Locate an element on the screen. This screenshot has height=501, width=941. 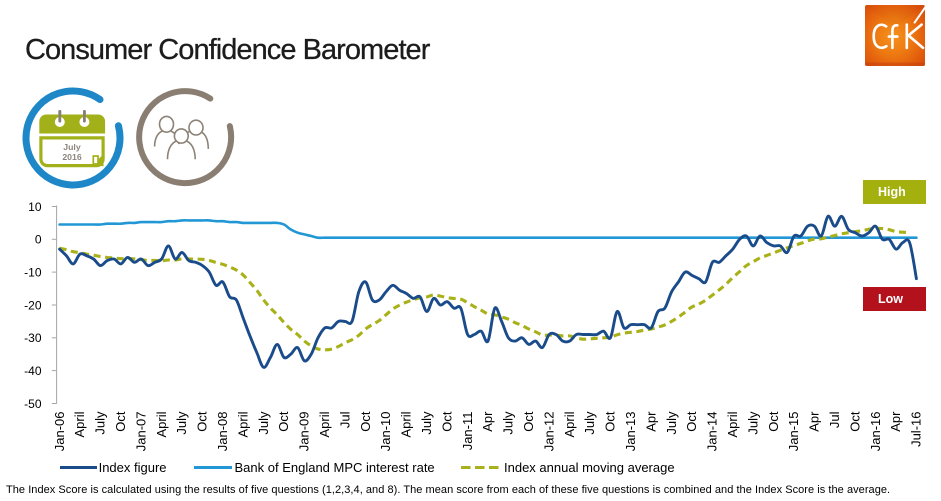
svg-text: Jan-16 is located at coordinates (875, 432).